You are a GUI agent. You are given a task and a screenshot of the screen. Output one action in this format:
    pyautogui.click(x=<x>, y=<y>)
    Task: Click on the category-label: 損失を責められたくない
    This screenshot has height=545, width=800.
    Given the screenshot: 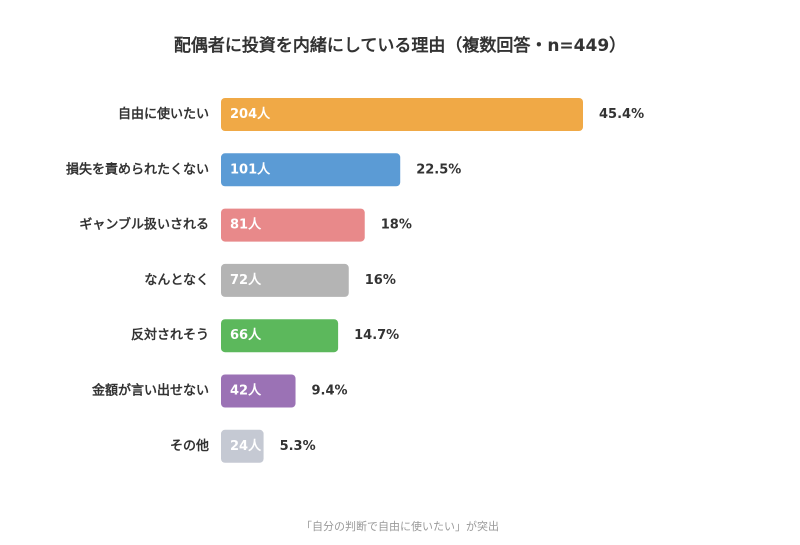 What is the action you would take?
    pyautogui.click(x=137, y=169)
    